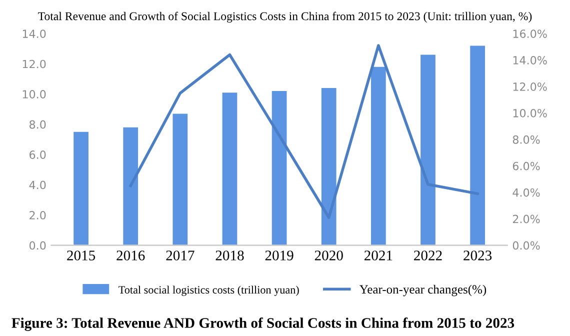  I want to click on x-tick-label: 2022, so click(428, 255).